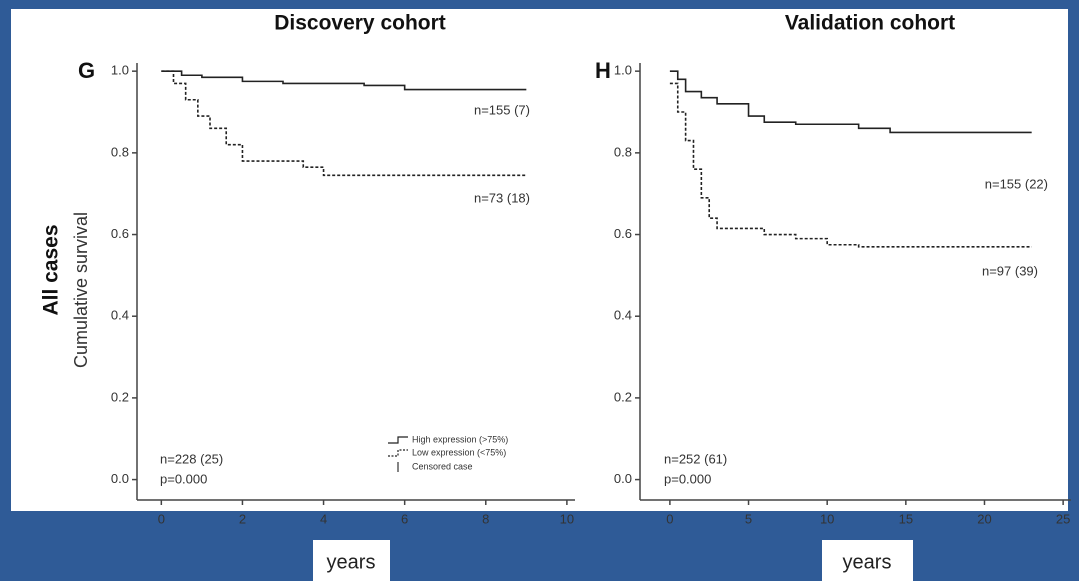 The height and width of the screenshot is (581, 1079). Describe the element at coordinates (360, 23) in the screenshot. I see `chart-title: Discovery cohort` at that location.